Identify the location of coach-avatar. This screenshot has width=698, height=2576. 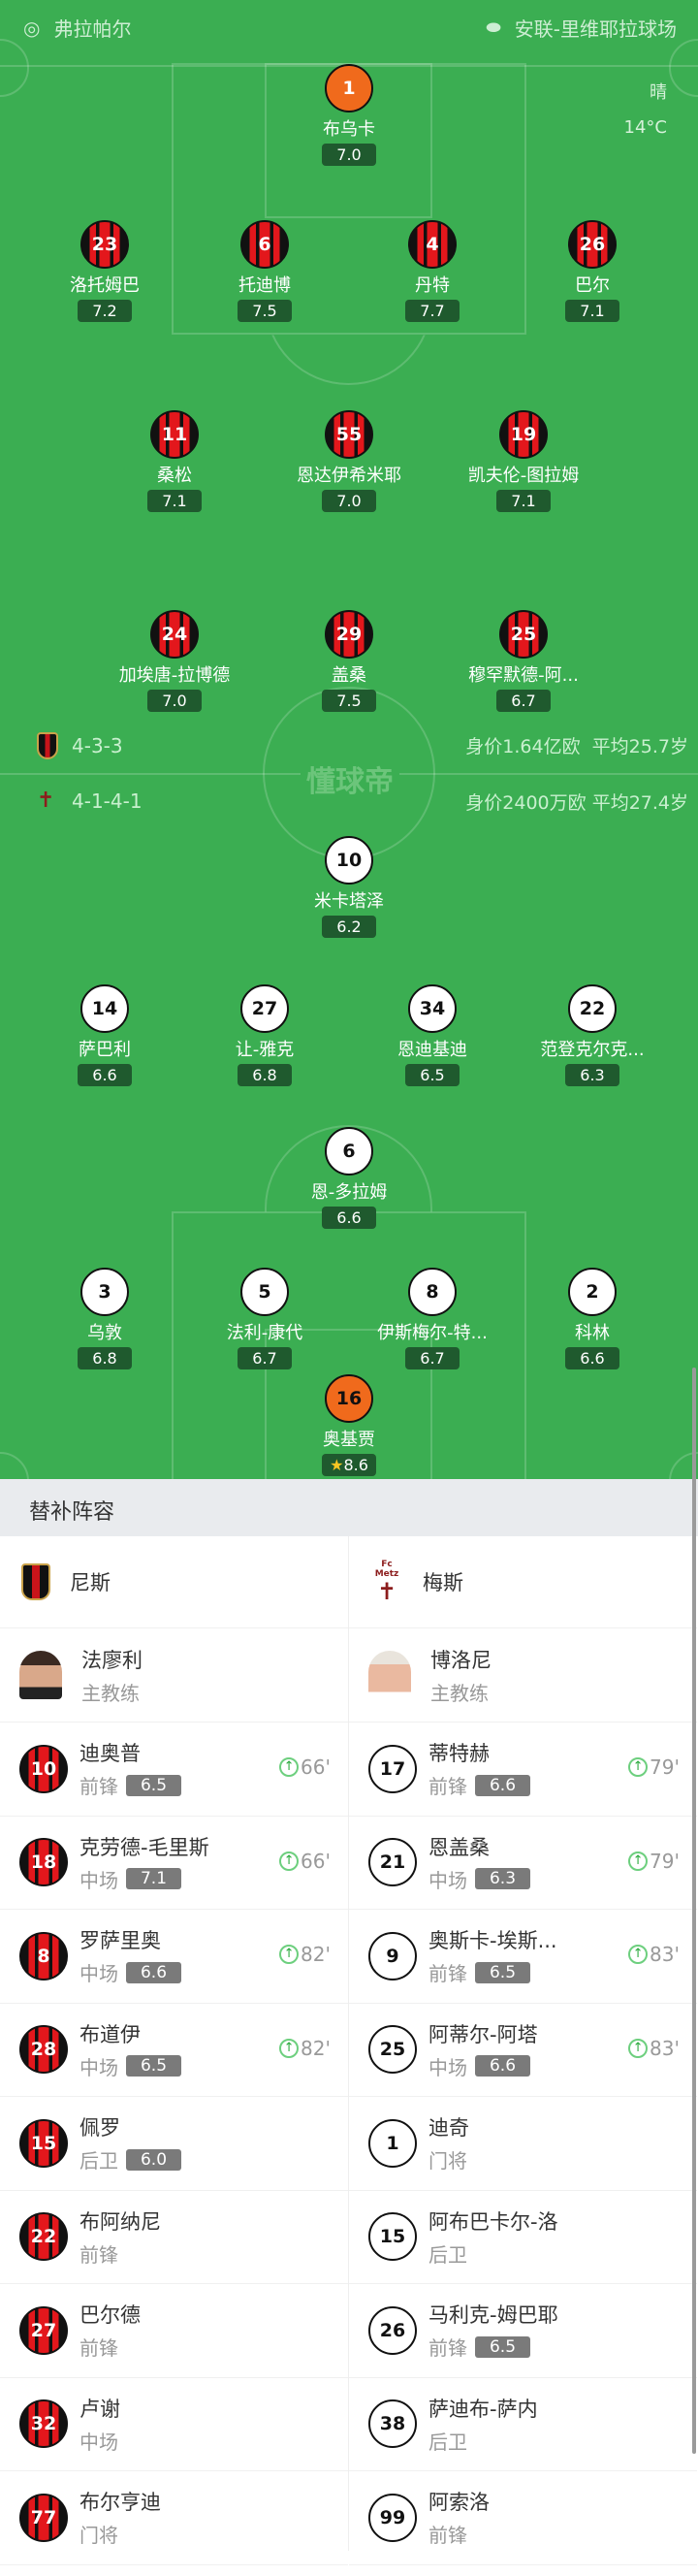
(40, 1675).